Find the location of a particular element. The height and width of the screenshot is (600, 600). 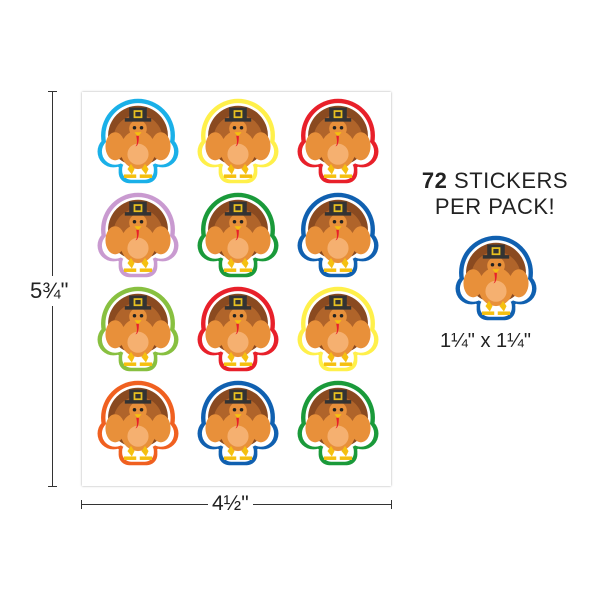

headline-line2: PER PACK! is located at coordinates (495, 206).